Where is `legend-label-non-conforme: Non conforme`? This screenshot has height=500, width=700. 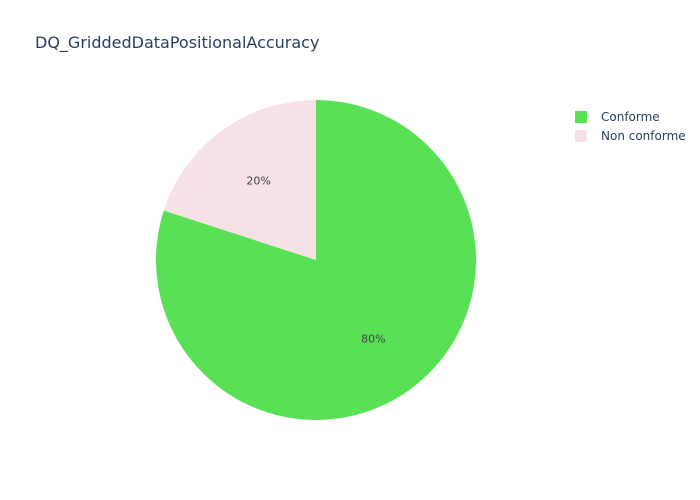
legend-label-non-conforme: Non conforme is located at coordinates (643, 135).